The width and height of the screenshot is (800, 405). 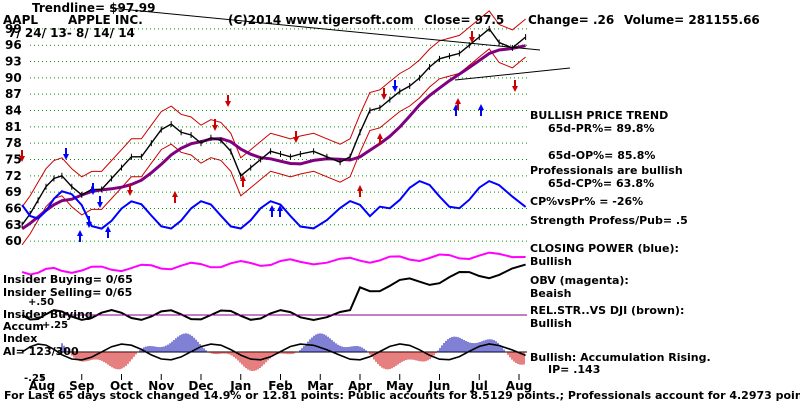 What do you see at coordinates (94, 8) in the screenshot?
I see `trendline-label: Trendline= $97.99` at bounding box center [94, 8].